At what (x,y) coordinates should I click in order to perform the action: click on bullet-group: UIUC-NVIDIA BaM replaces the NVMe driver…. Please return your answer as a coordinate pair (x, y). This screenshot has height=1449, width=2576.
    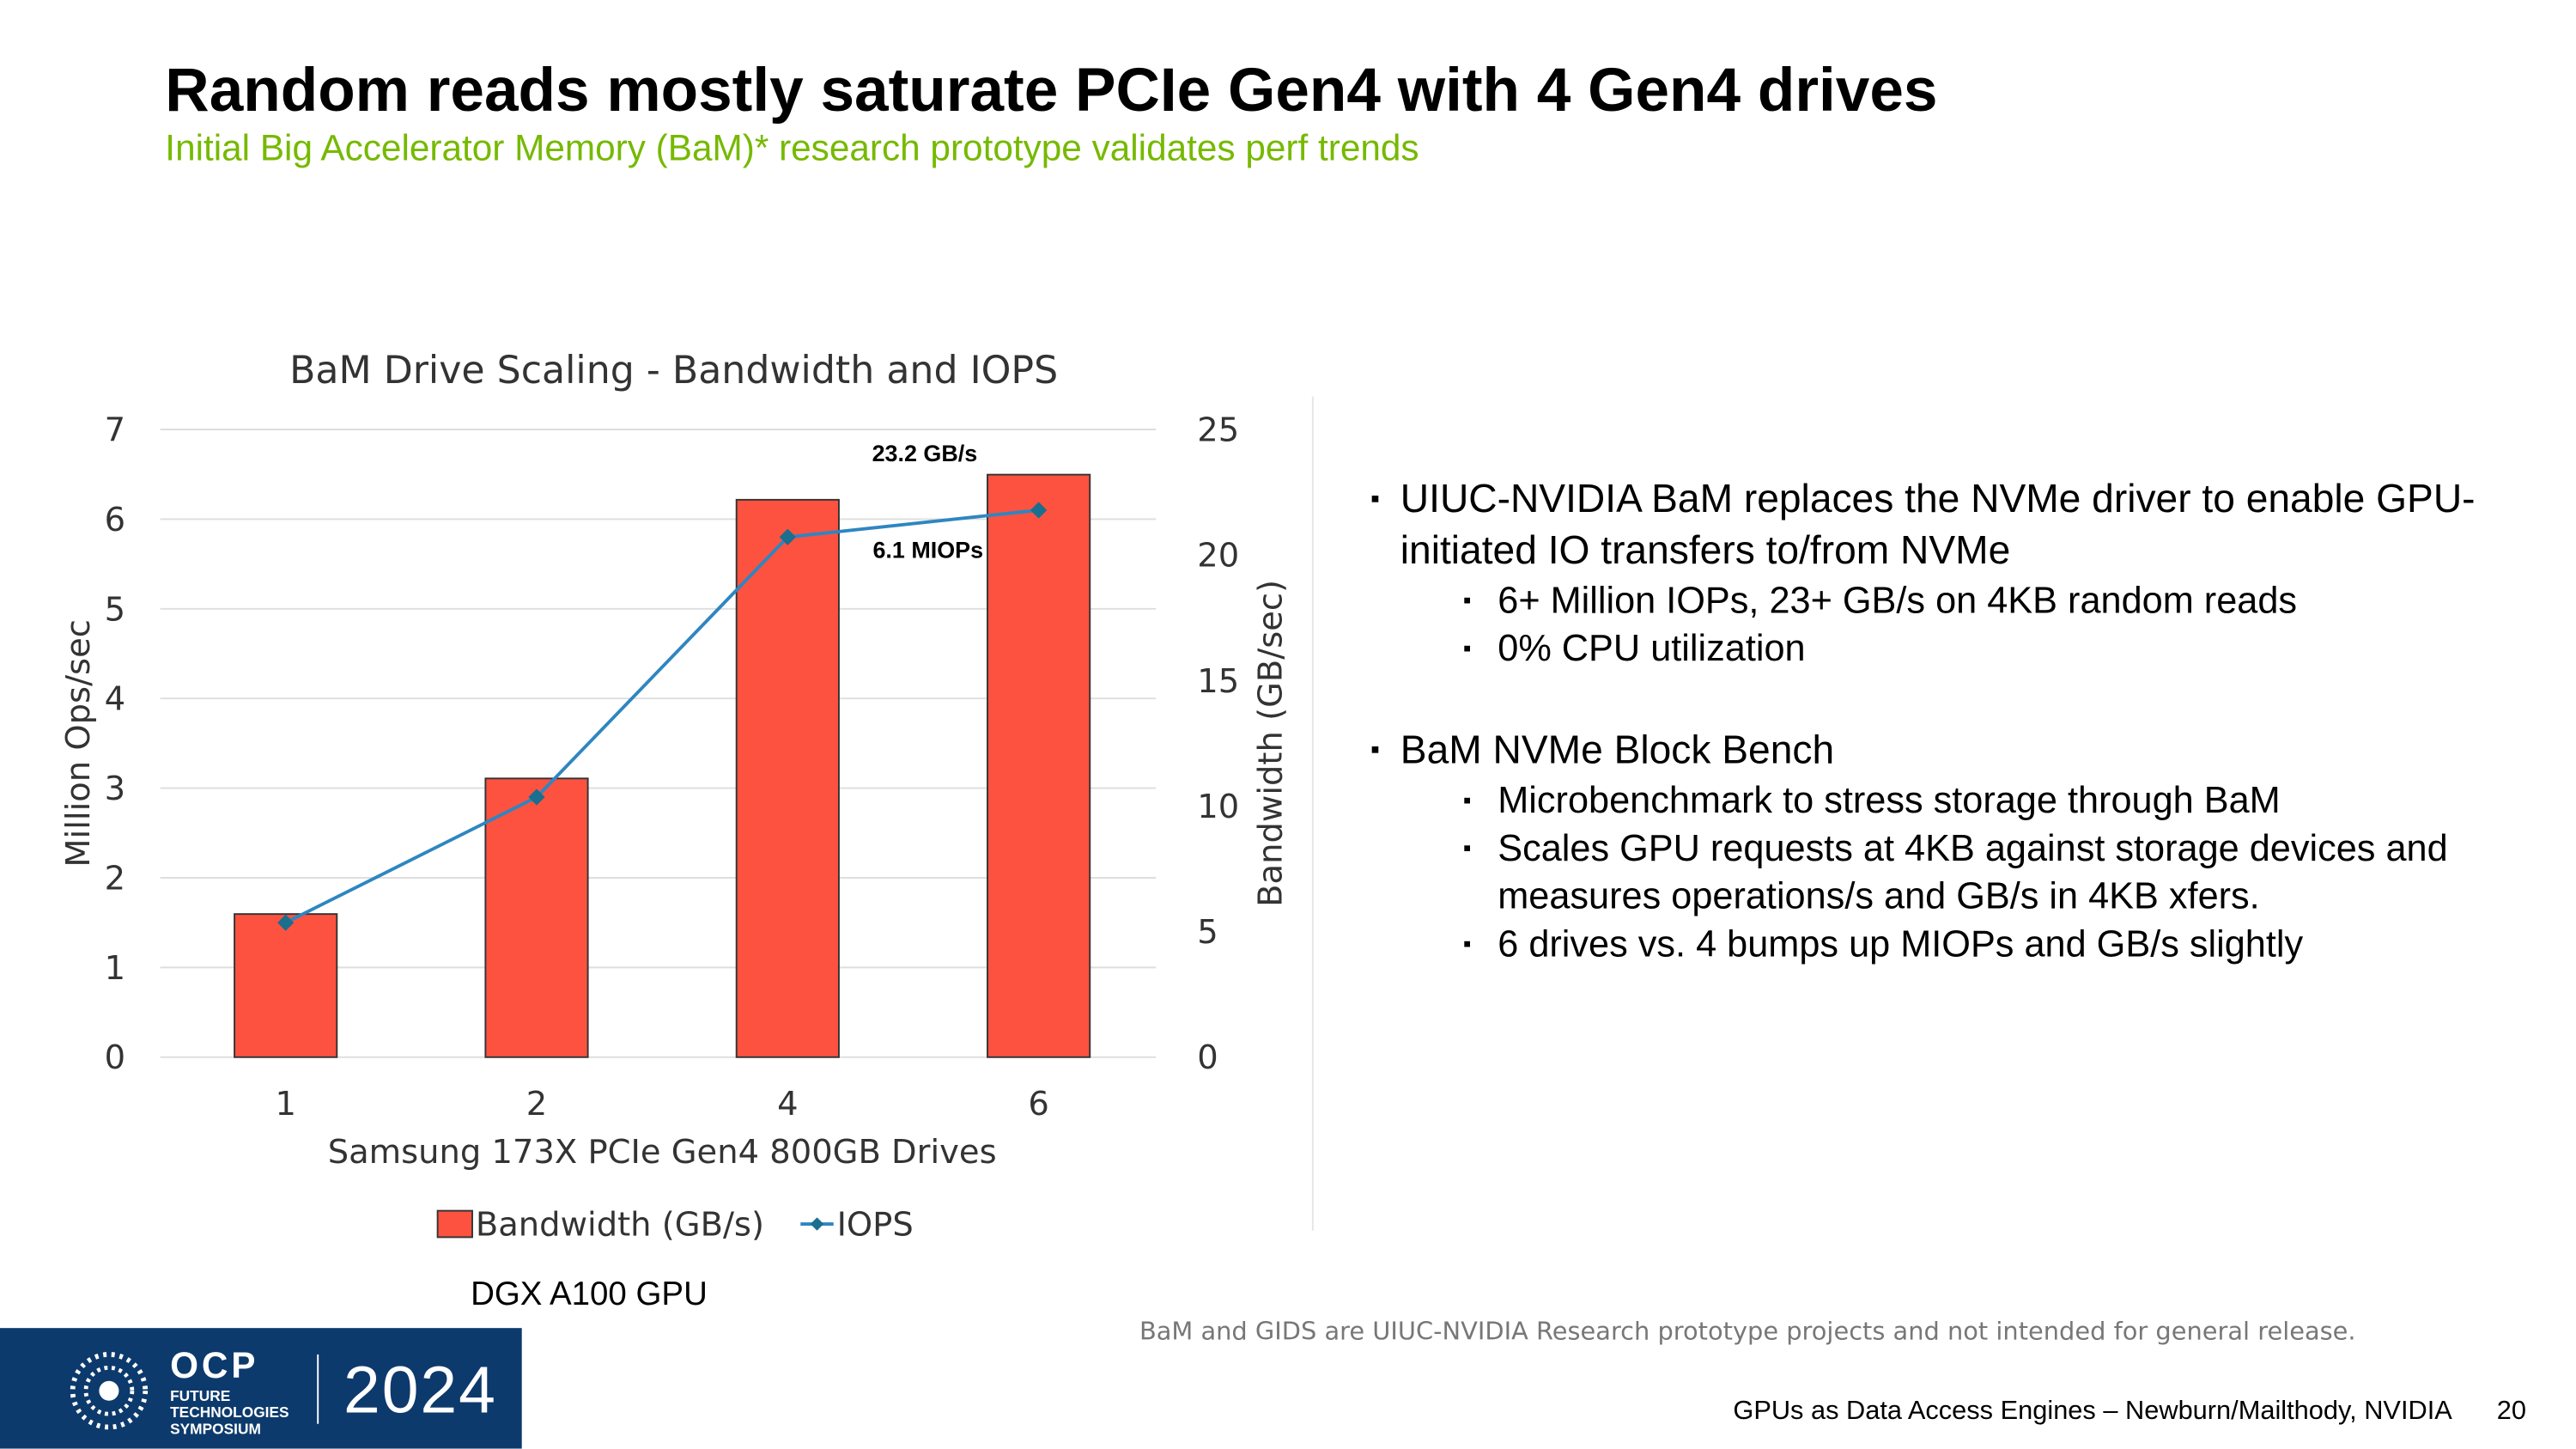
    Looking at the image, I should click on (1940, 573).